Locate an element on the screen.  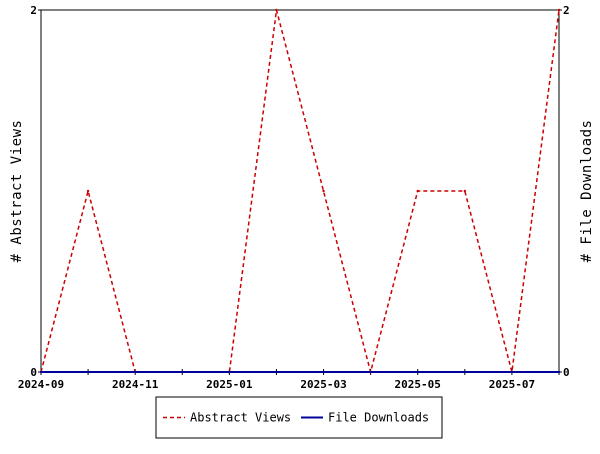
legend: Abstract Views File Downloads is located at coordinates (299, 417).